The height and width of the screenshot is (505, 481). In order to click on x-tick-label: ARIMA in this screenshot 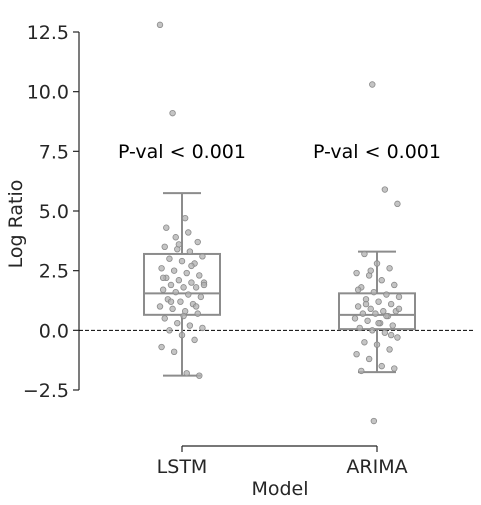, I will do `click(376, 467)`.